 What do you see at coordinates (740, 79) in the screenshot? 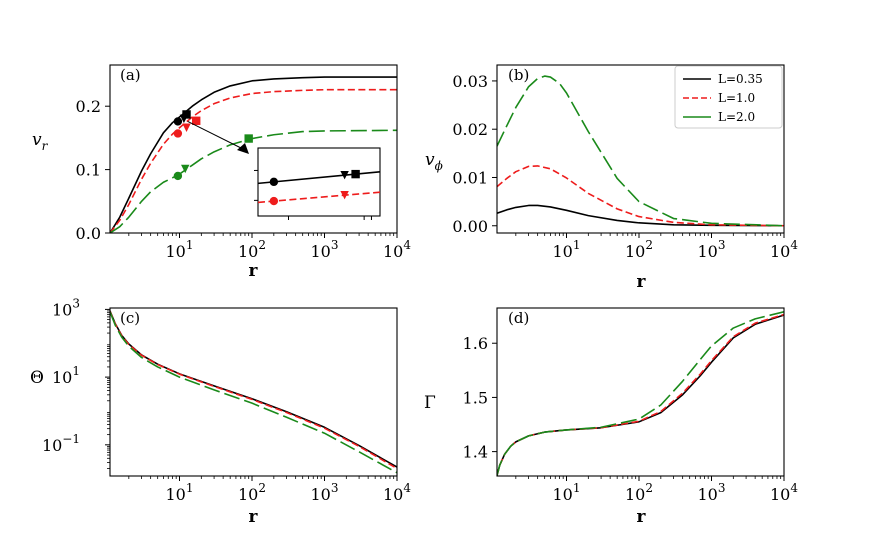
I see `legend-label-l035: L=0.35` at bounding box center [740, 79].